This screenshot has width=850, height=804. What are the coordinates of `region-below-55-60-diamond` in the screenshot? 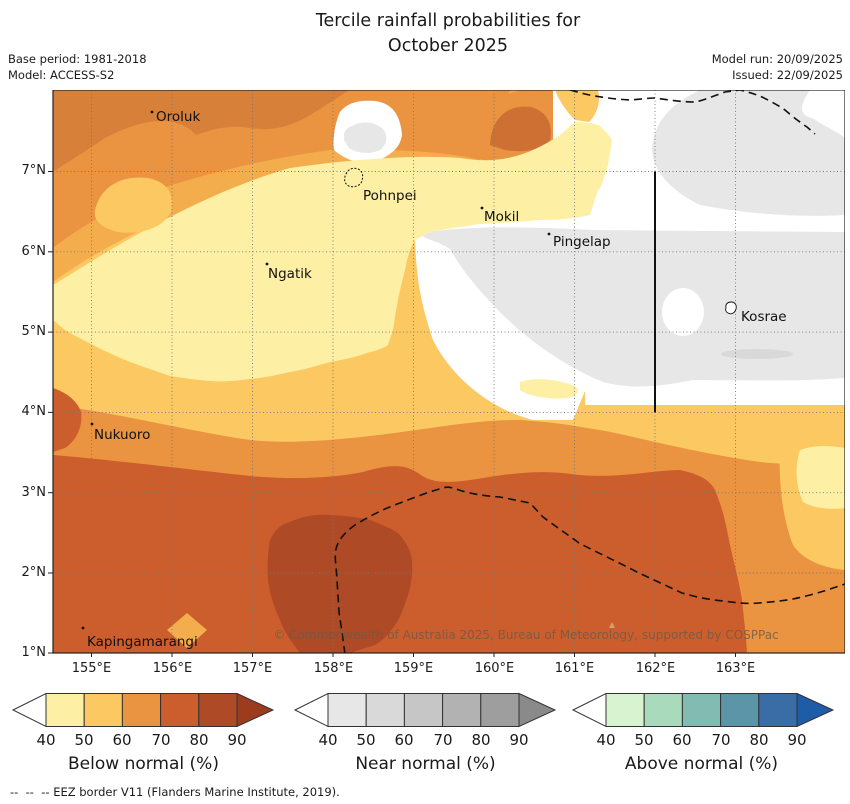 It's located at (187, 630).